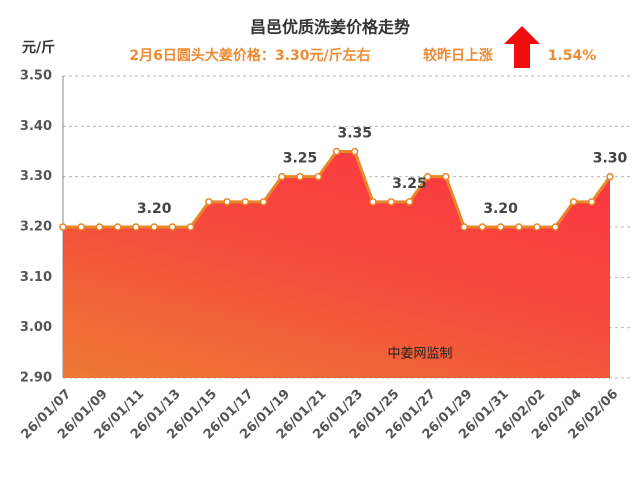 This screenshot has height=480, width=640. I want to click on up-arrow, so click(522, 47).